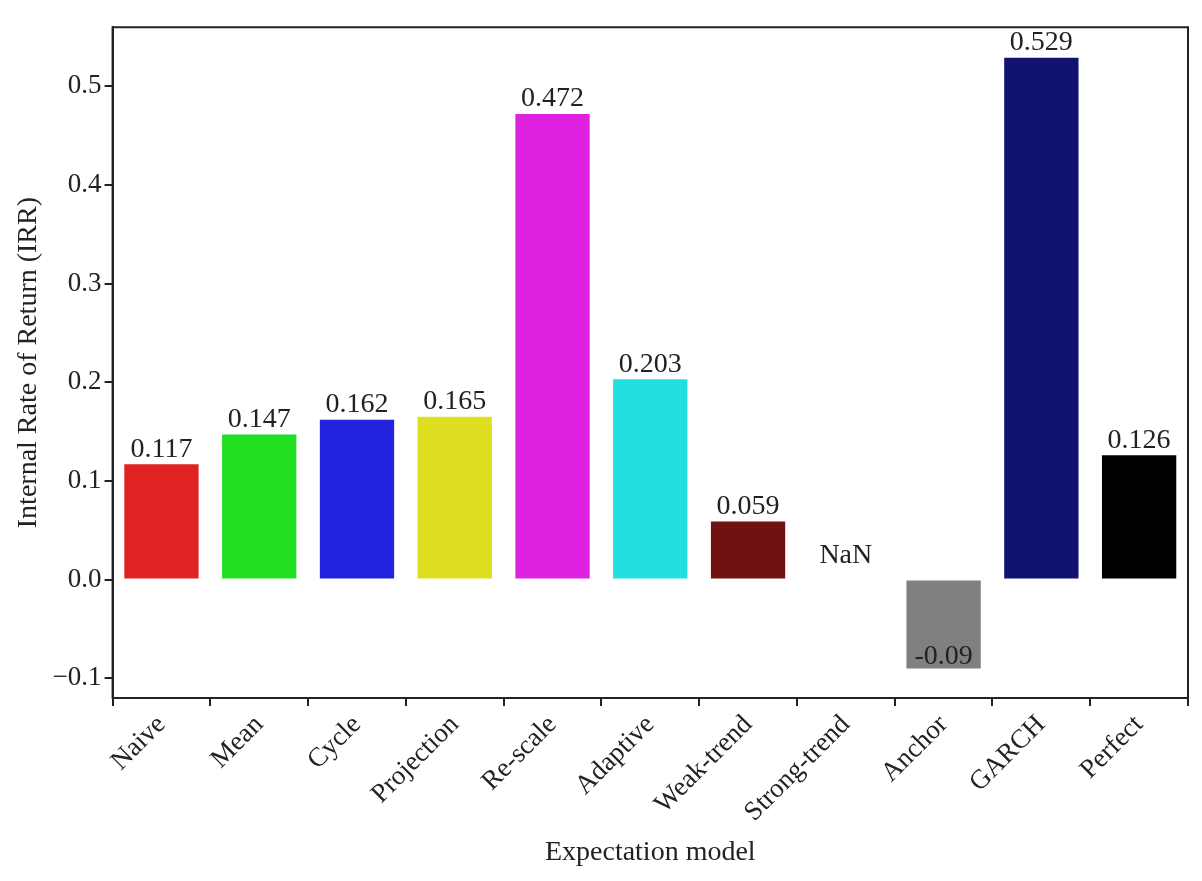 This screenshot has width=1202, height=881. Describe the element at coordinates (85, 183) in the screenshot. I see `y-tick-label: 0.4` at that location.